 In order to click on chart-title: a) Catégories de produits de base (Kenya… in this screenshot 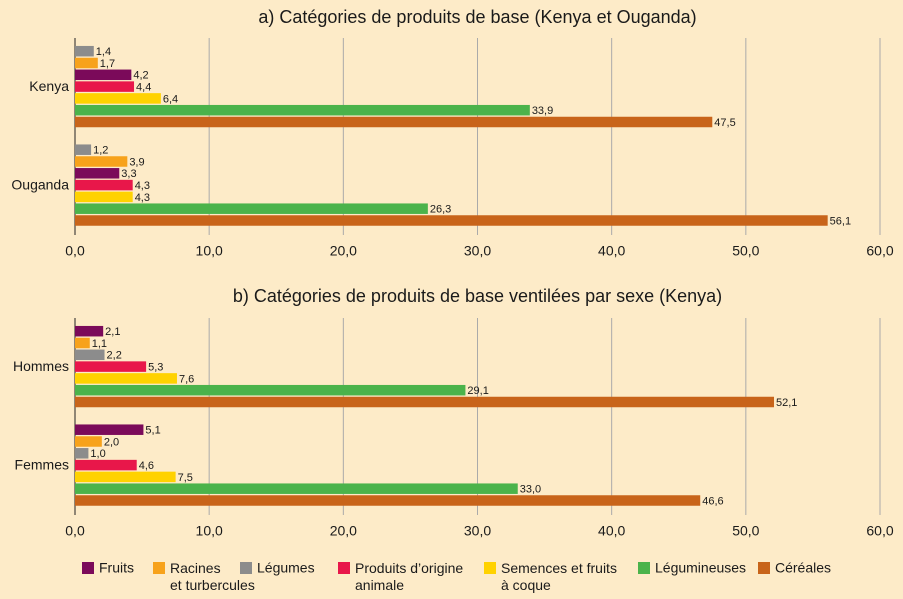, I will do `click(477, 17)`.